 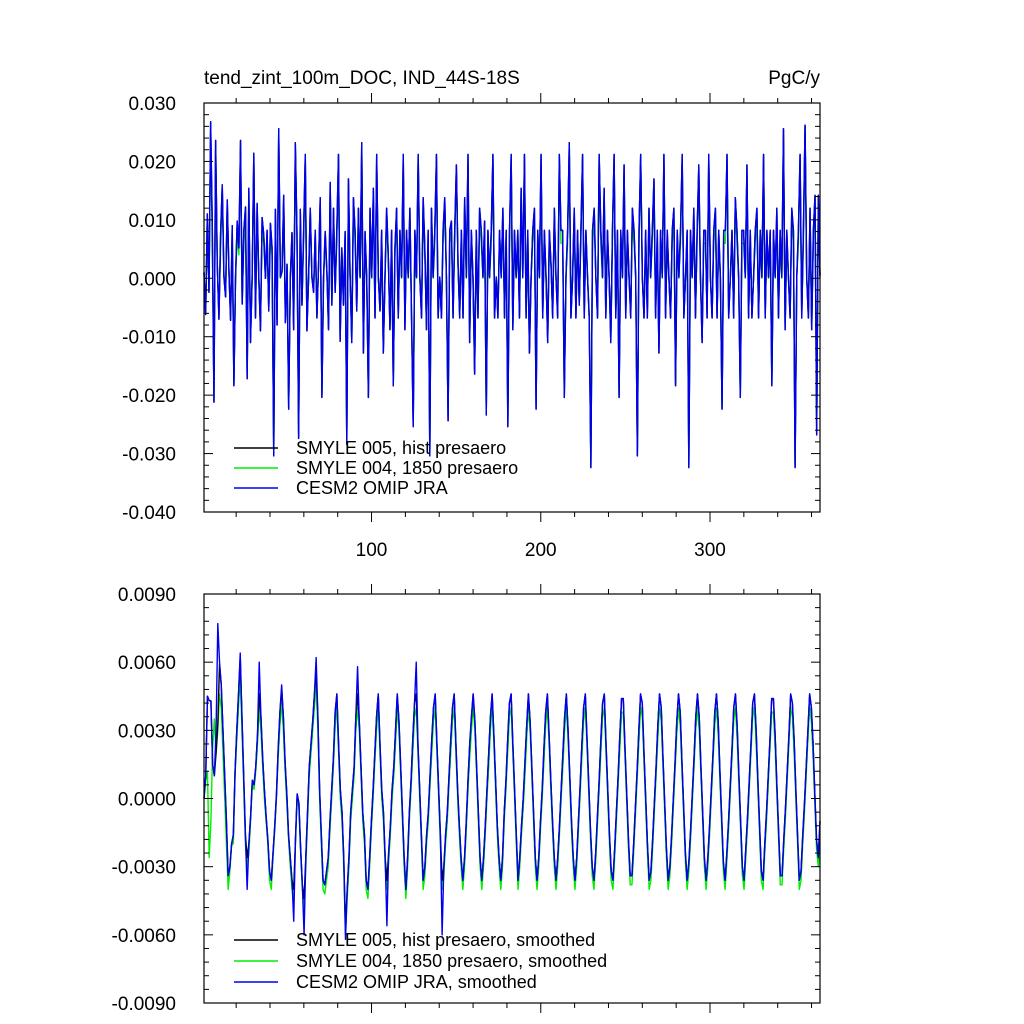 I want to click on figure-title-right: PgC/y, so click(x=794, y=78).